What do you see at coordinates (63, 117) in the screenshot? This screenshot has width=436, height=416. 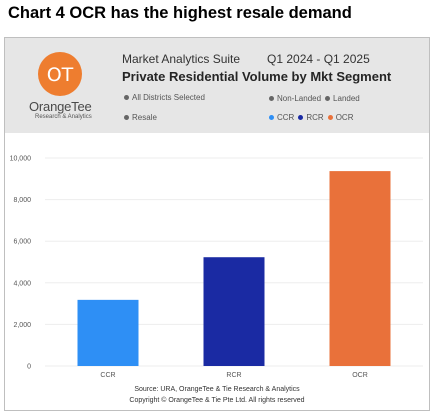 I see `logo-subtitle: Research & Analytics` at bounding box center [63, 117].